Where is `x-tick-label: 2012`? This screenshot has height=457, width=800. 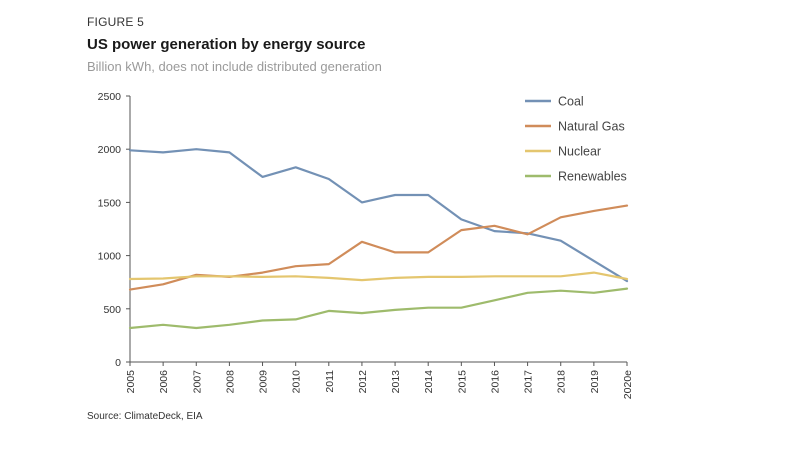
x-tick-label: 2012 is located at coordinates (363, 382).